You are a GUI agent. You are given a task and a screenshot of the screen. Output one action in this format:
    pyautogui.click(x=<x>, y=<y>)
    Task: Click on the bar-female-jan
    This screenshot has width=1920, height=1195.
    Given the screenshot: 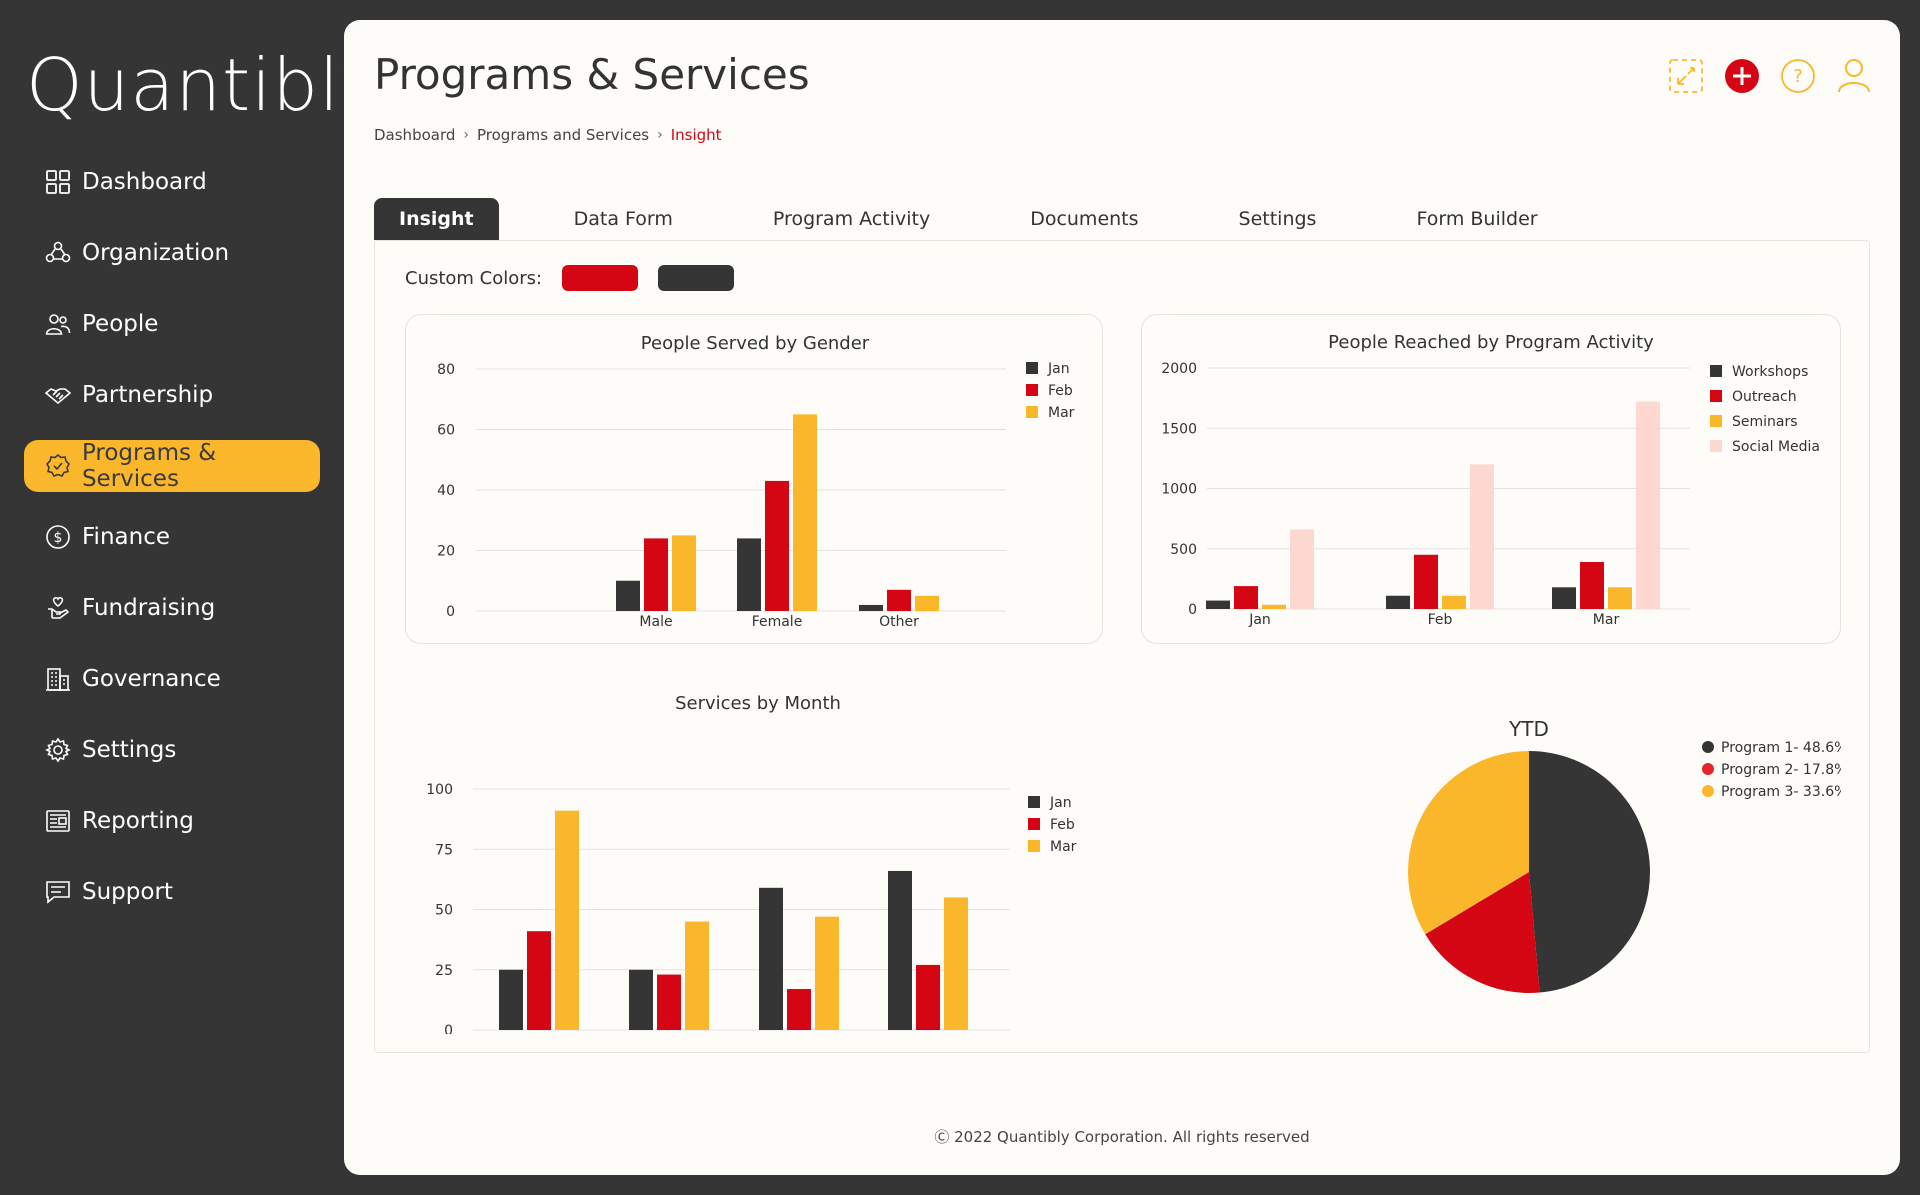 What is the action you would take?
    pyautogui.click(x=749, y=574)
    